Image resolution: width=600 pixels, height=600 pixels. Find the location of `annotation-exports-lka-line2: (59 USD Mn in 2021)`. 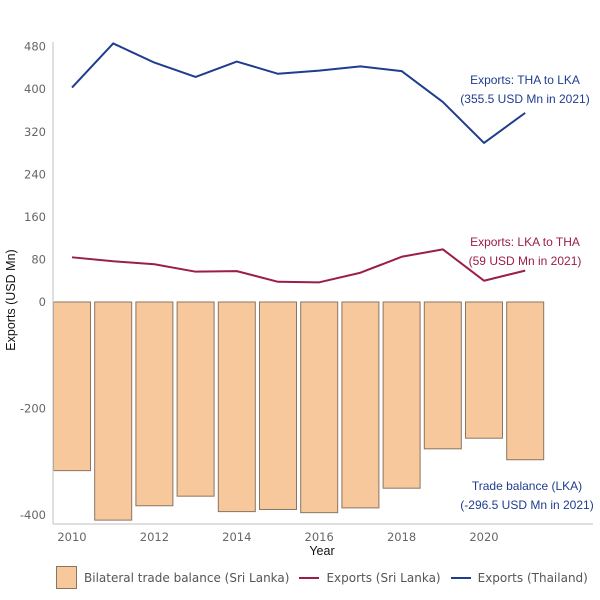

annotation-exports-lka-line2: (59 USD Mn in 2021) is located at coordinates (525, 261).